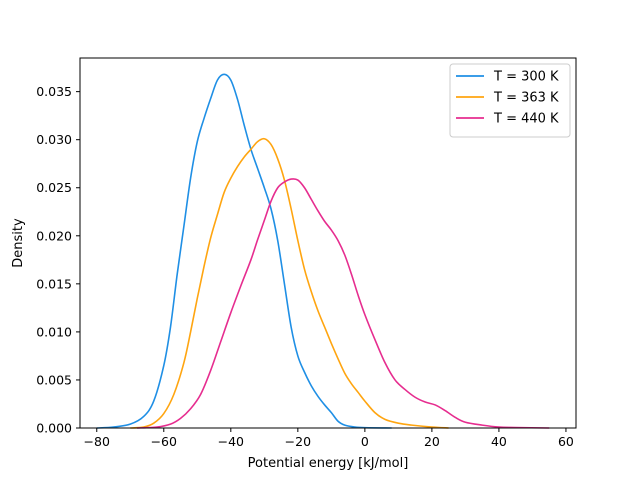 The height and width of the screenshot is (480, 640). Describe the element at coordinates (526, 77) in the screenshot. I see `legend-label-1: T = 300 K` at that location.